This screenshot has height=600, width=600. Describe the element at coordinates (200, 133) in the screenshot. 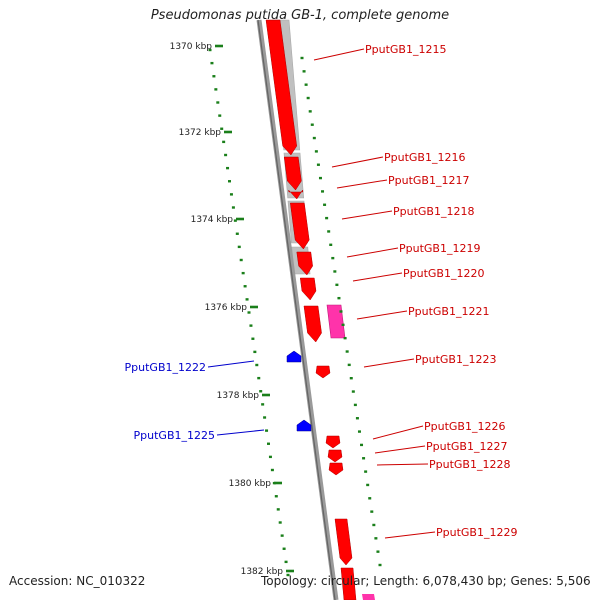

I see `ruler-tick-label: 1372 kbp` at that location.